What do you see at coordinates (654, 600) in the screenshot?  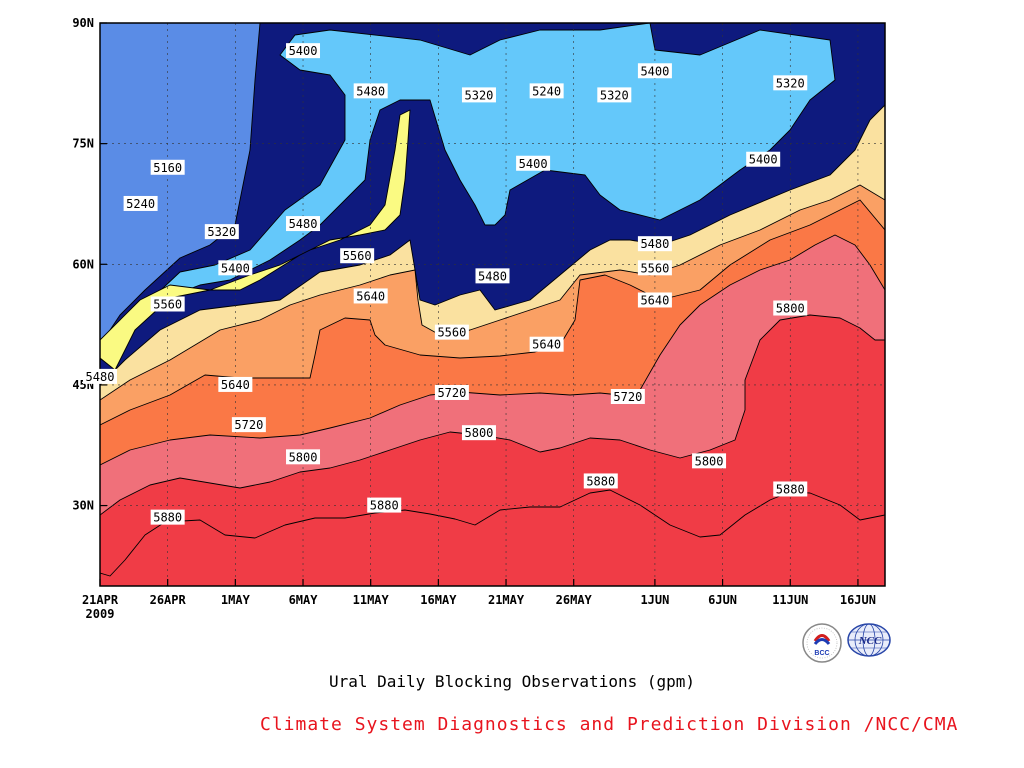 I see `x-tick-label: 1JUN` at bounding box center [654, 600].